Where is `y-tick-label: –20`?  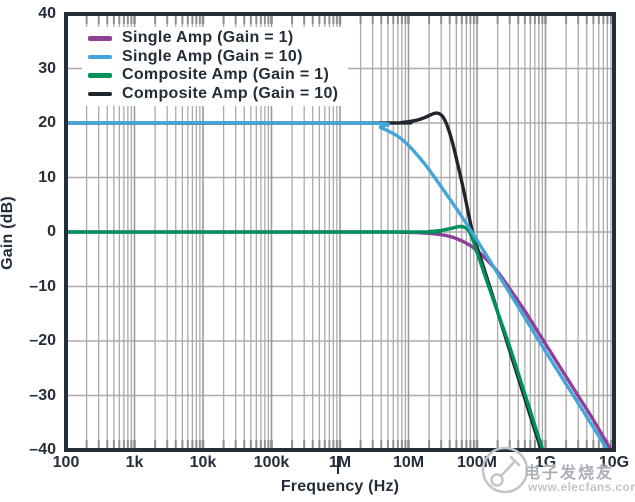
y-tick-label: –20 is located at coordinates (42, 340).